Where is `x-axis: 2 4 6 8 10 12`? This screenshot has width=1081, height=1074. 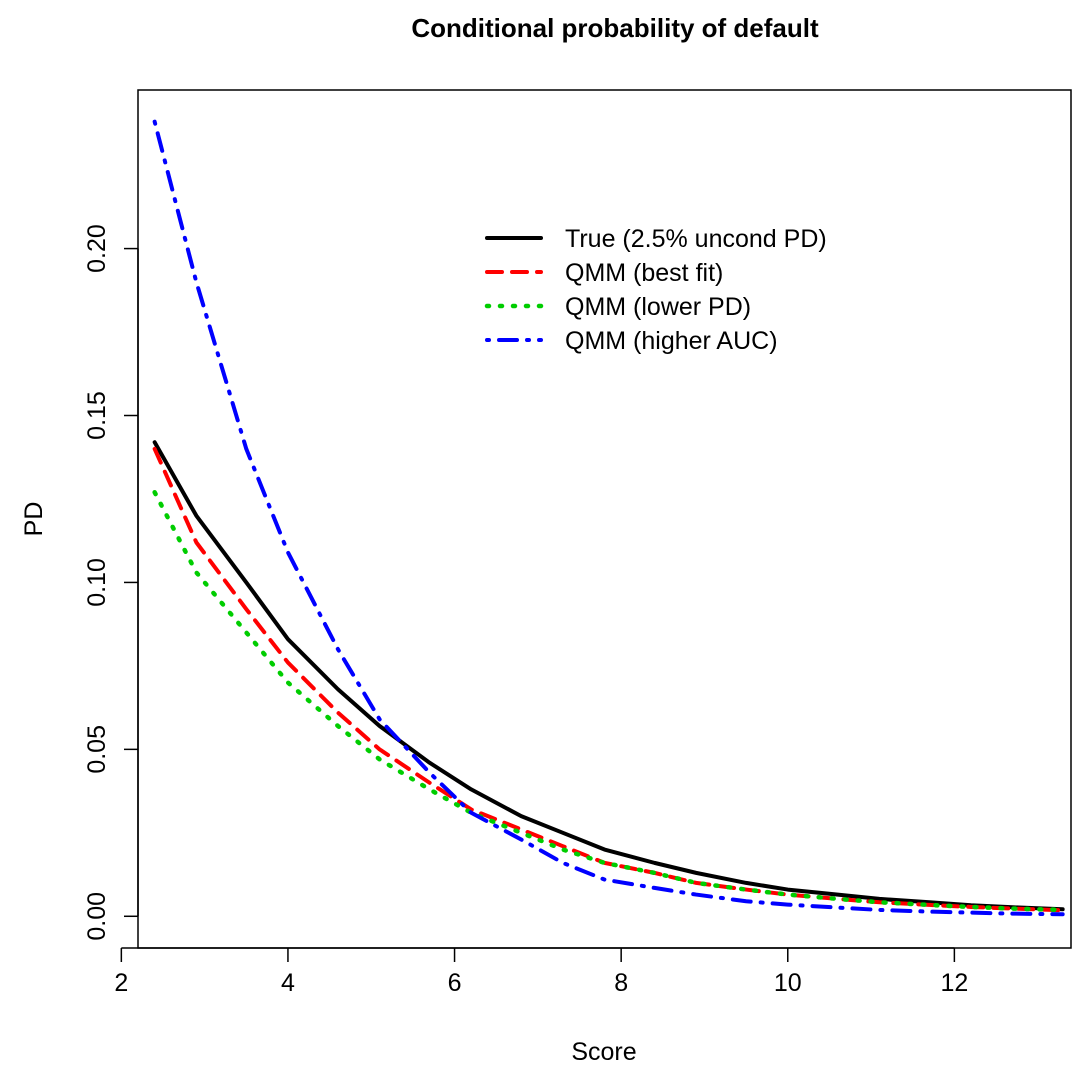
x-axis: 2 4 6 8 10 12 is located at coordinates (541, 972).